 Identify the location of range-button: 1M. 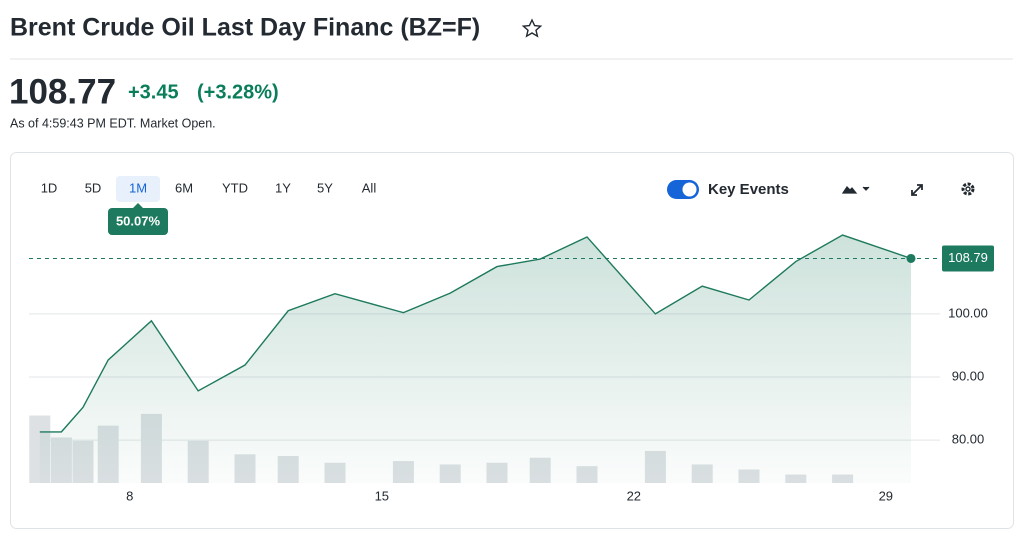
(138, 187).